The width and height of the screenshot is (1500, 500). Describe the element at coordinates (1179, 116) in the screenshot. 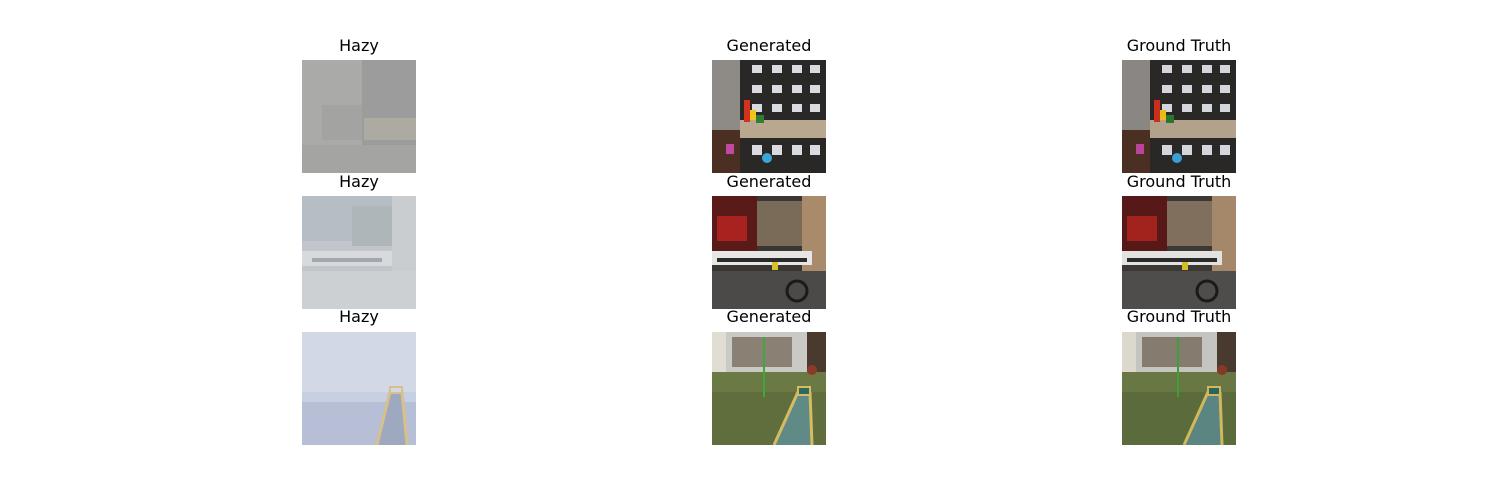

I see `ground-truth-image-row1` at that location.